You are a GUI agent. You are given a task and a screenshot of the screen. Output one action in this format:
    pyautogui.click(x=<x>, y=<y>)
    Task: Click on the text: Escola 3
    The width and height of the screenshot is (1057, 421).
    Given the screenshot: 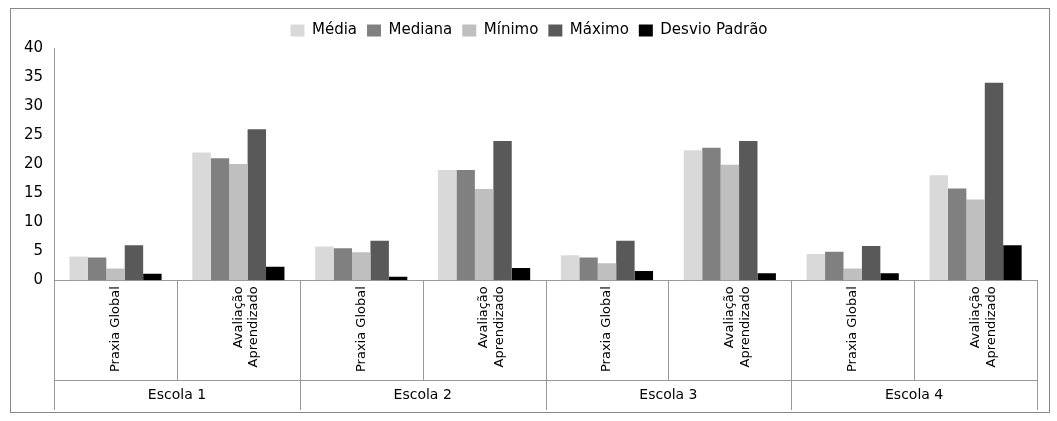 What is the action you would take?
    pyautogui.click(x=668, y=393)
    